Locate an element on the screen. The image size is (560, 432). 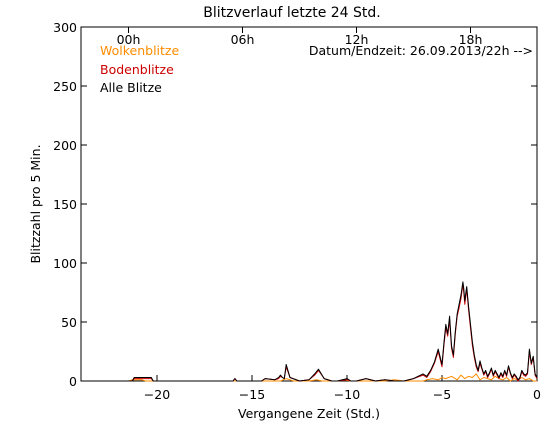
y-axis-label: Blitzzahl pro 5 Min. is located at coordinates (35, 203).